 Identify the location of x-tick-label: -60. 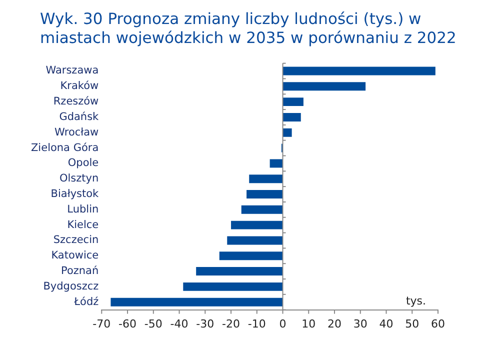
(127, 323).